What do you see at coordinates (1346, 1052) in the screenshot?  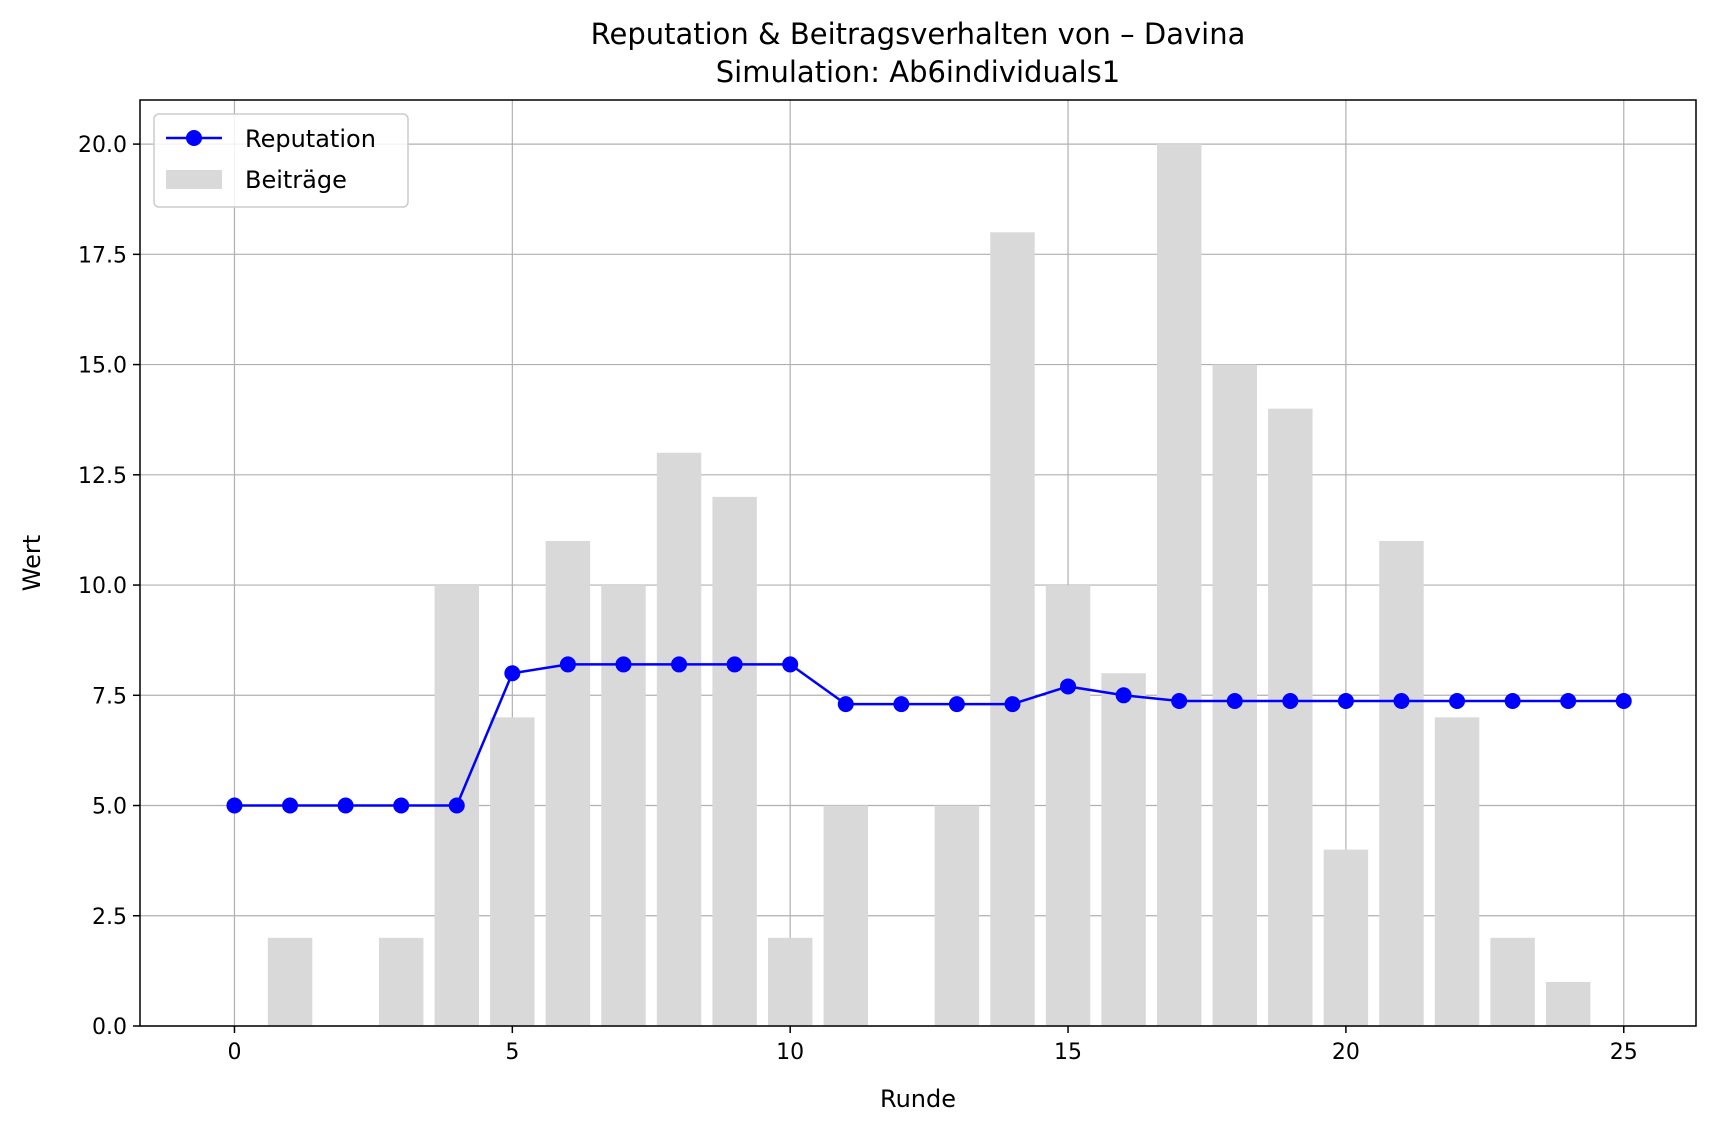 I see `x-tick-label: 20` at bounding box center [1346, 1052].